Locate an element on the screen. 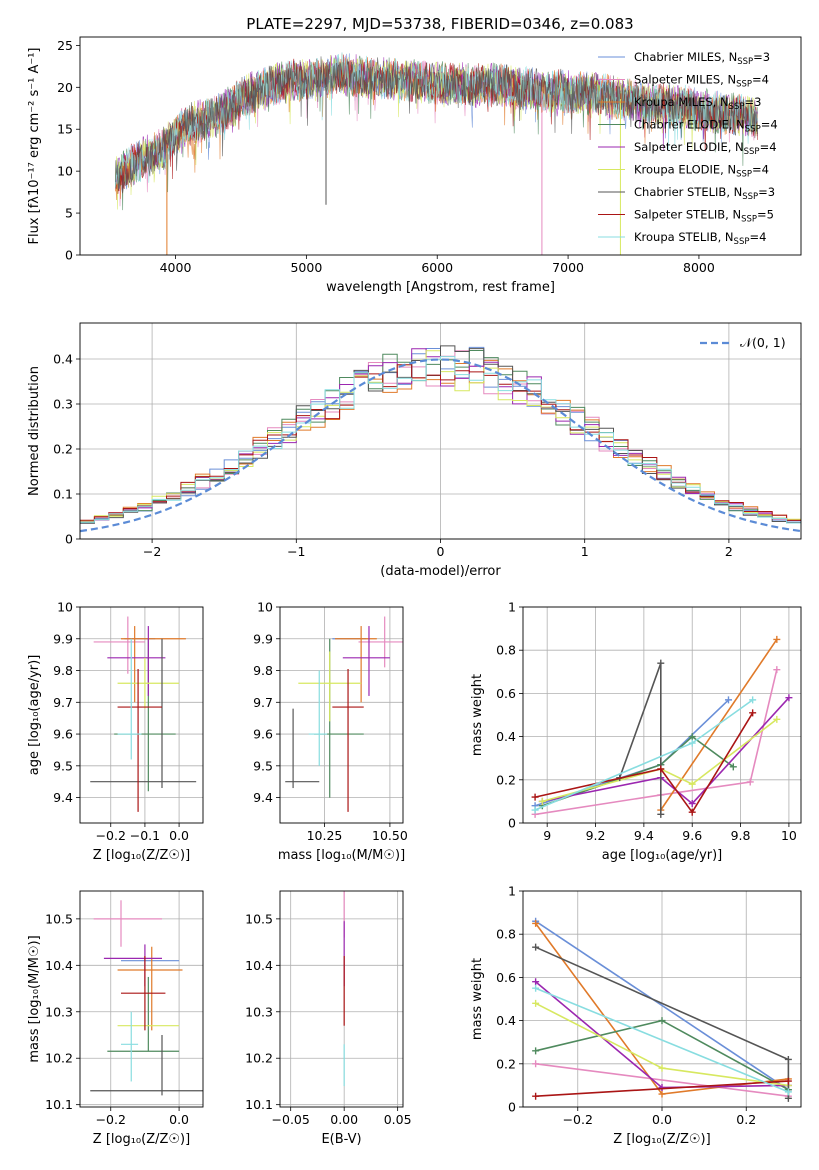  y-axis-label: Flux [fλ10⁻¹⁷ erg cm⁻² s⁻¹ A⁻¹] is located at coordinates (34, 146).